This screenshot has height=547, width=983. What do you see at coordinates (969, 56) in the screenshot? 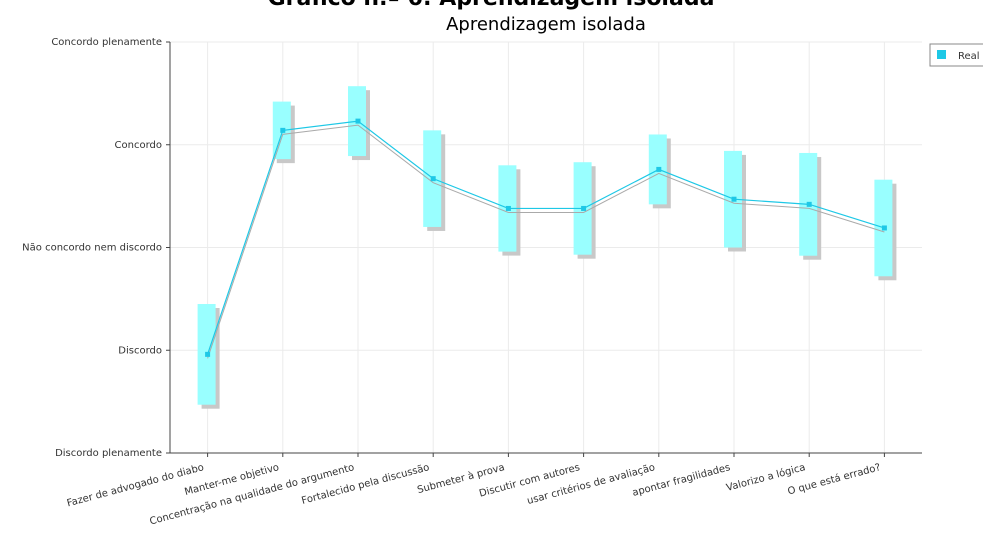
I see `legend-label: Real` at bounding box center [969, 56].